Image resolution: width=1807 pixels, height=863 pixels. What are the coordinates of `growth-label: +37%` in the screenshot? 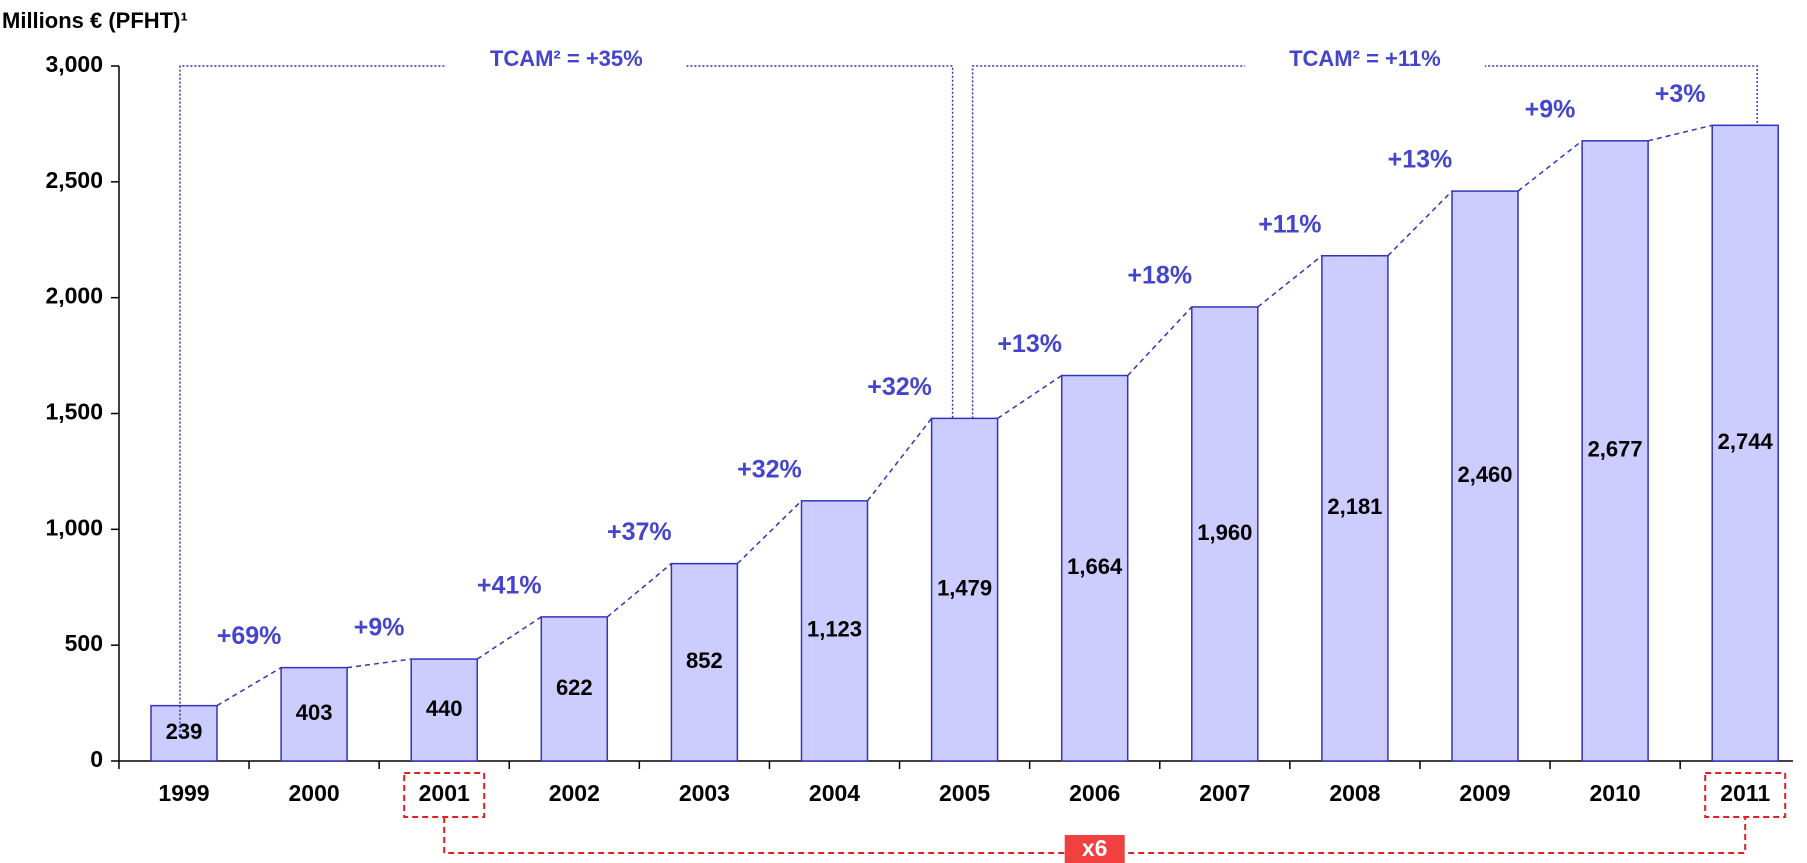 It's located at (639, 532).